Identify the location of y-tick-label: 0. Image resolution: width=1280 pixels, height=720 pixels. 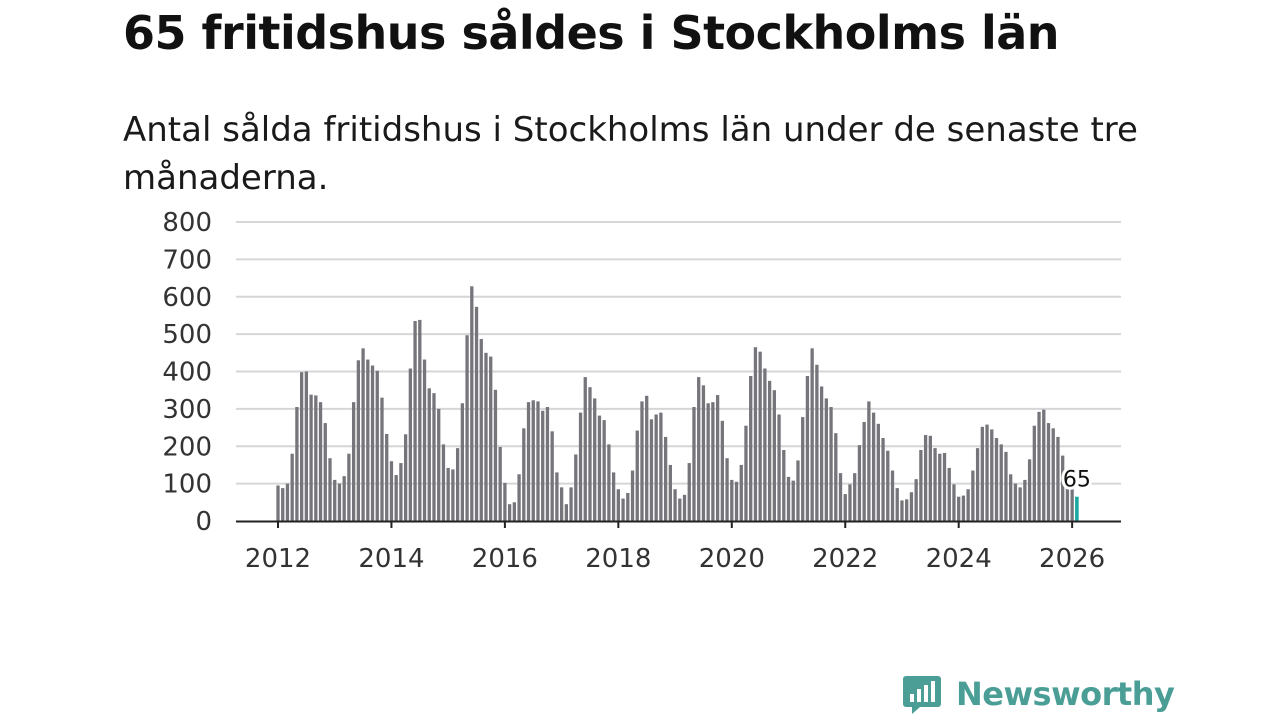
(203, 522).